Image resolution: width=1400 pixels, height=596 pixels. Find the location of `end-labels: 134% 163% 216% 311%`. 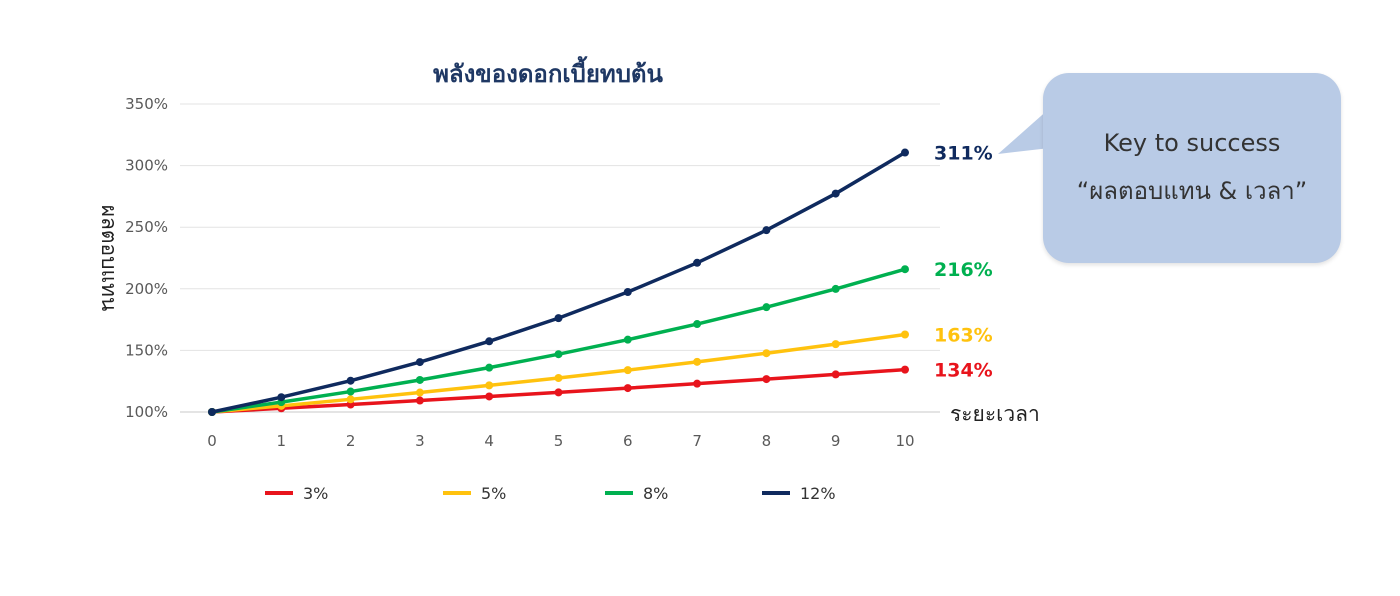

end-labels: 134% 163% 216% 311% is located at coordinates (963, 262).